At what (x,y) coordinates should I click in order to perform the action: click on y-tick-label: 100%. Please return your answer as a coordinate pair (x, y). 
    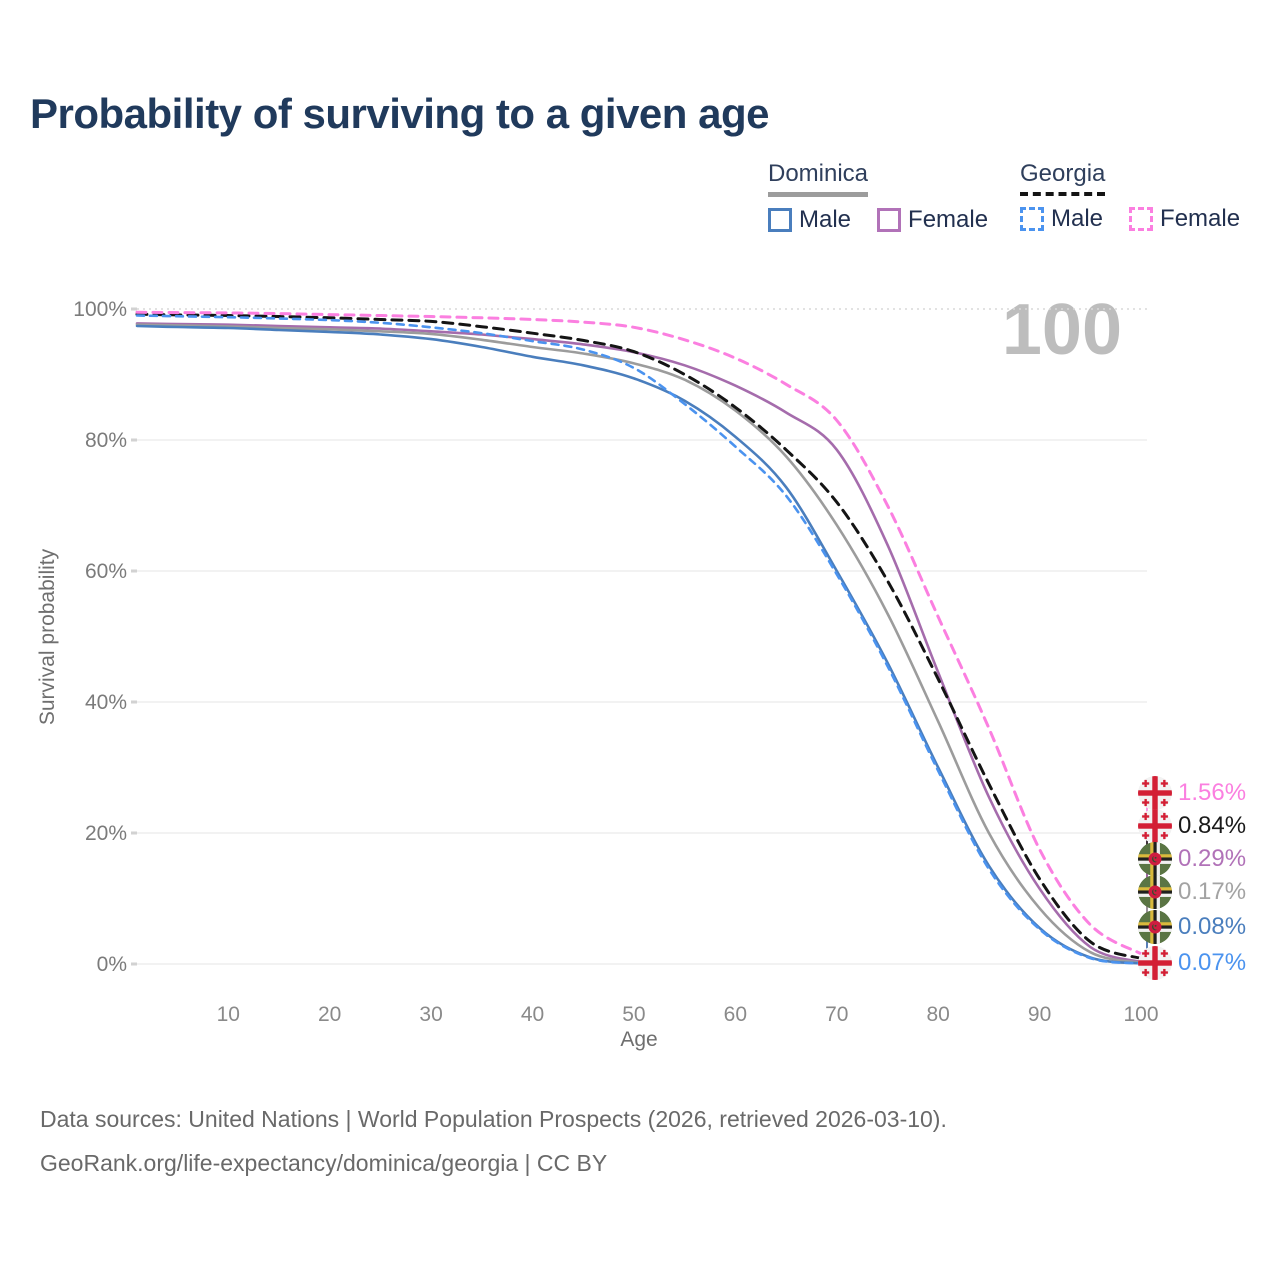
    Looking at the image, I should click on (100, 309).